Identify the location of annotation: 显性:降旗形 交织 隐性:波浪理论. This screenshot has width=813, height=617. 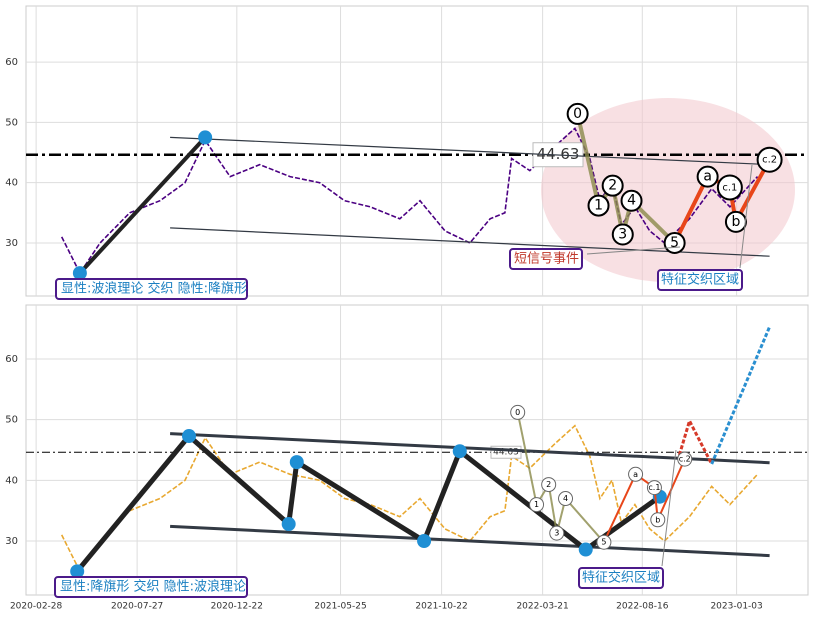
(153, 587).